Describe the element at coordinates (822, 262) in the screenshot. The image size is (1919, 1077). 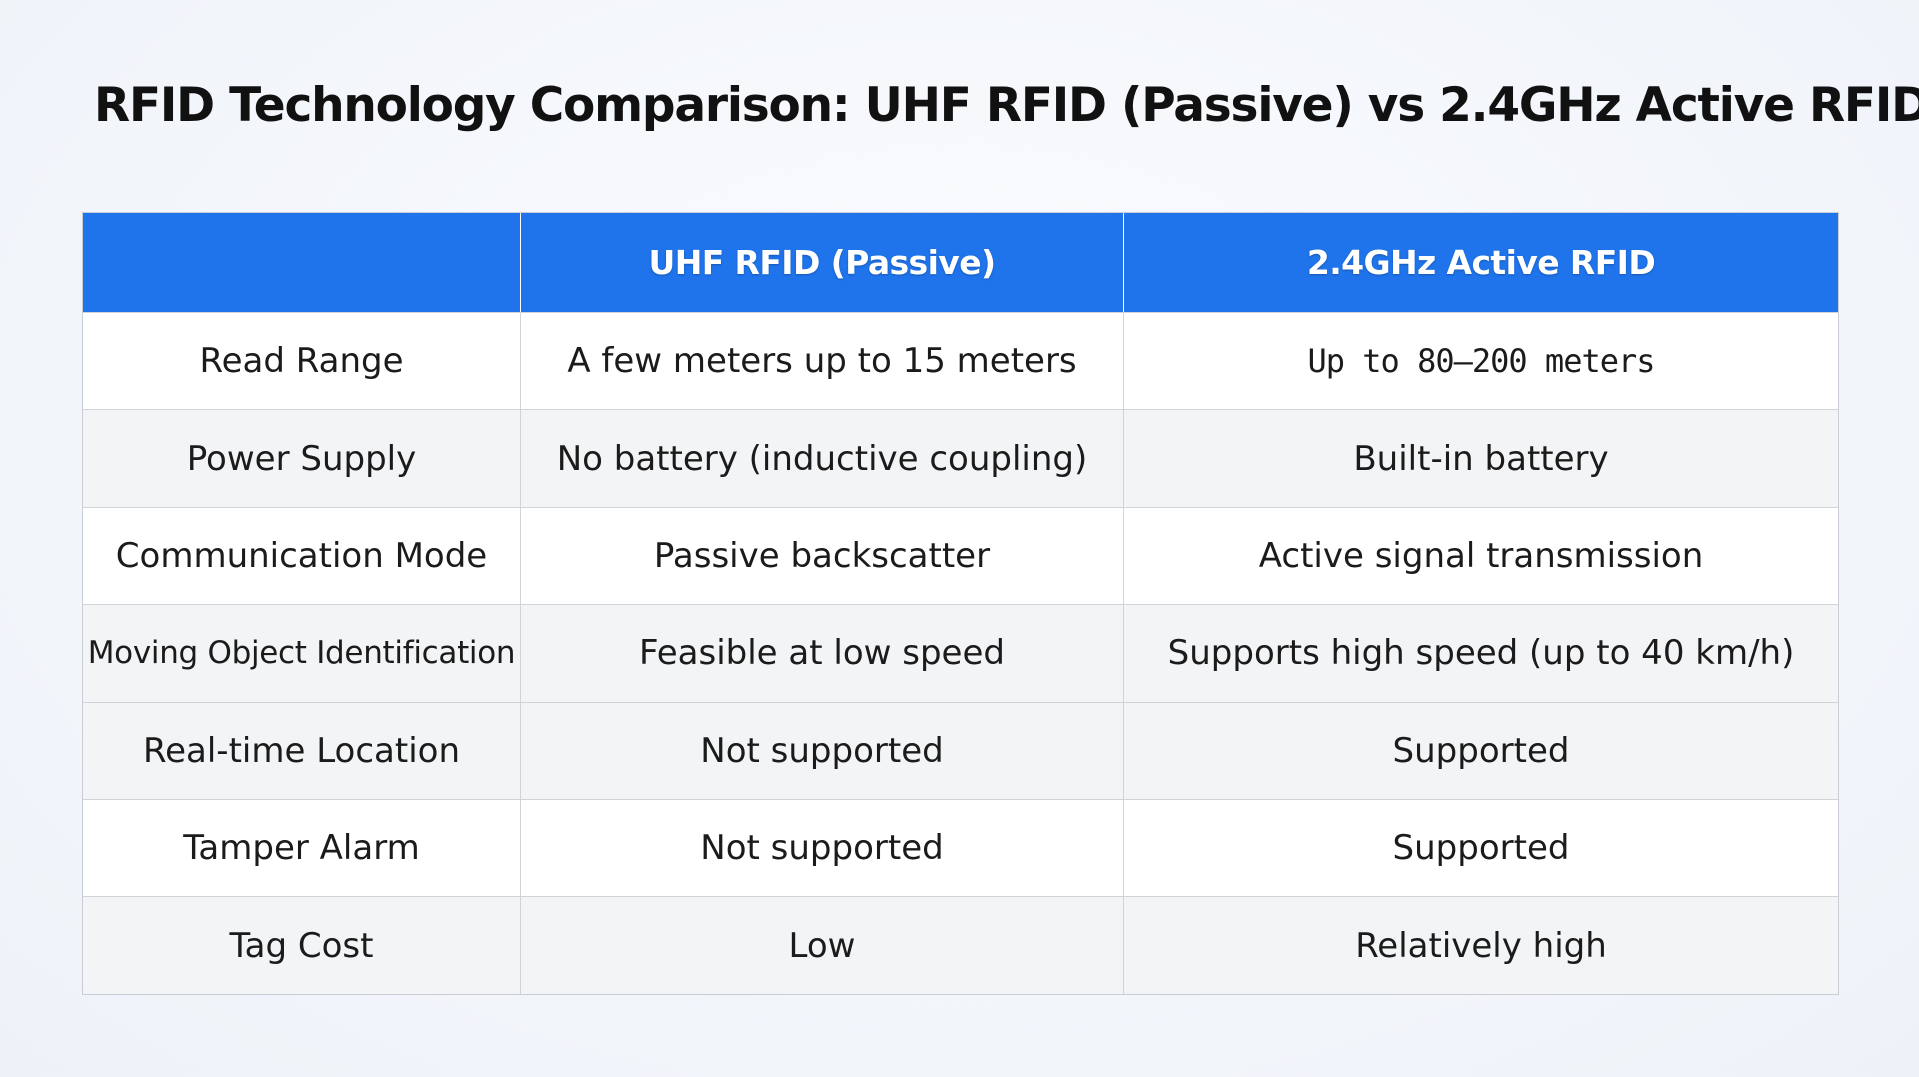
I see `header-cell-uhf-rfid: UHF RFID (Passive)` at that location.